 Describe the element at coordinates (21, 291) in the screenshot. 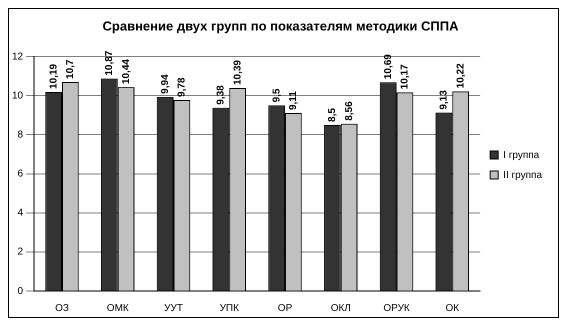

I see `y-tick-label: 0` at that location.